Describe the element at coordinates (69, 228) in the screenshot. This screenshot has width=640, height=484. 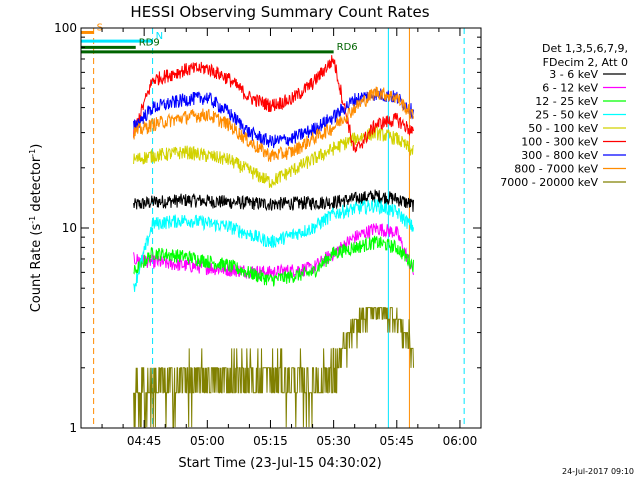
I see `y-tick-label-1: 10` at that location.